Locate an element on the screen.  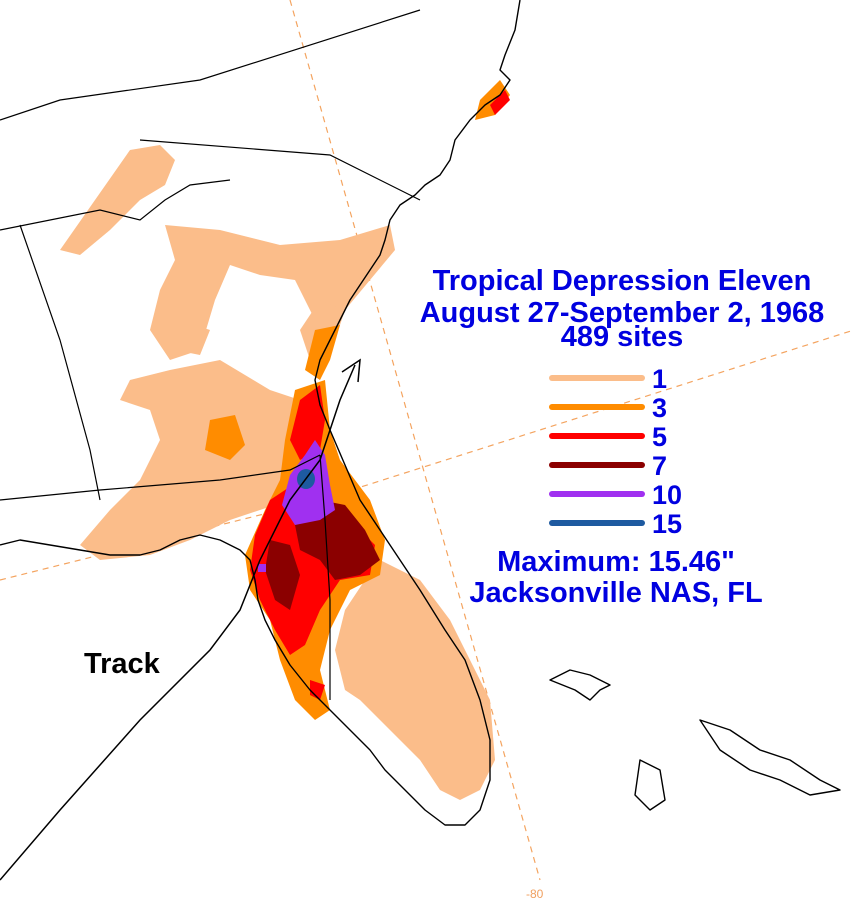
legend-label-1: 1 is located at coordinates (659, 379).